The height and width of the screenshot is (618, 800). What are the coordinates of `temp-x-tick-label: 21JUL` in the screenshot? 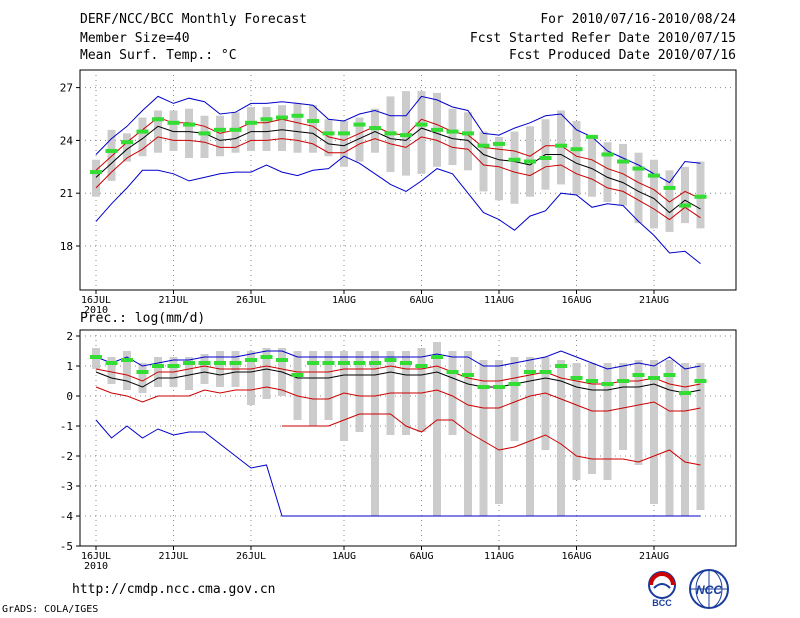 It's located at (173, 300).